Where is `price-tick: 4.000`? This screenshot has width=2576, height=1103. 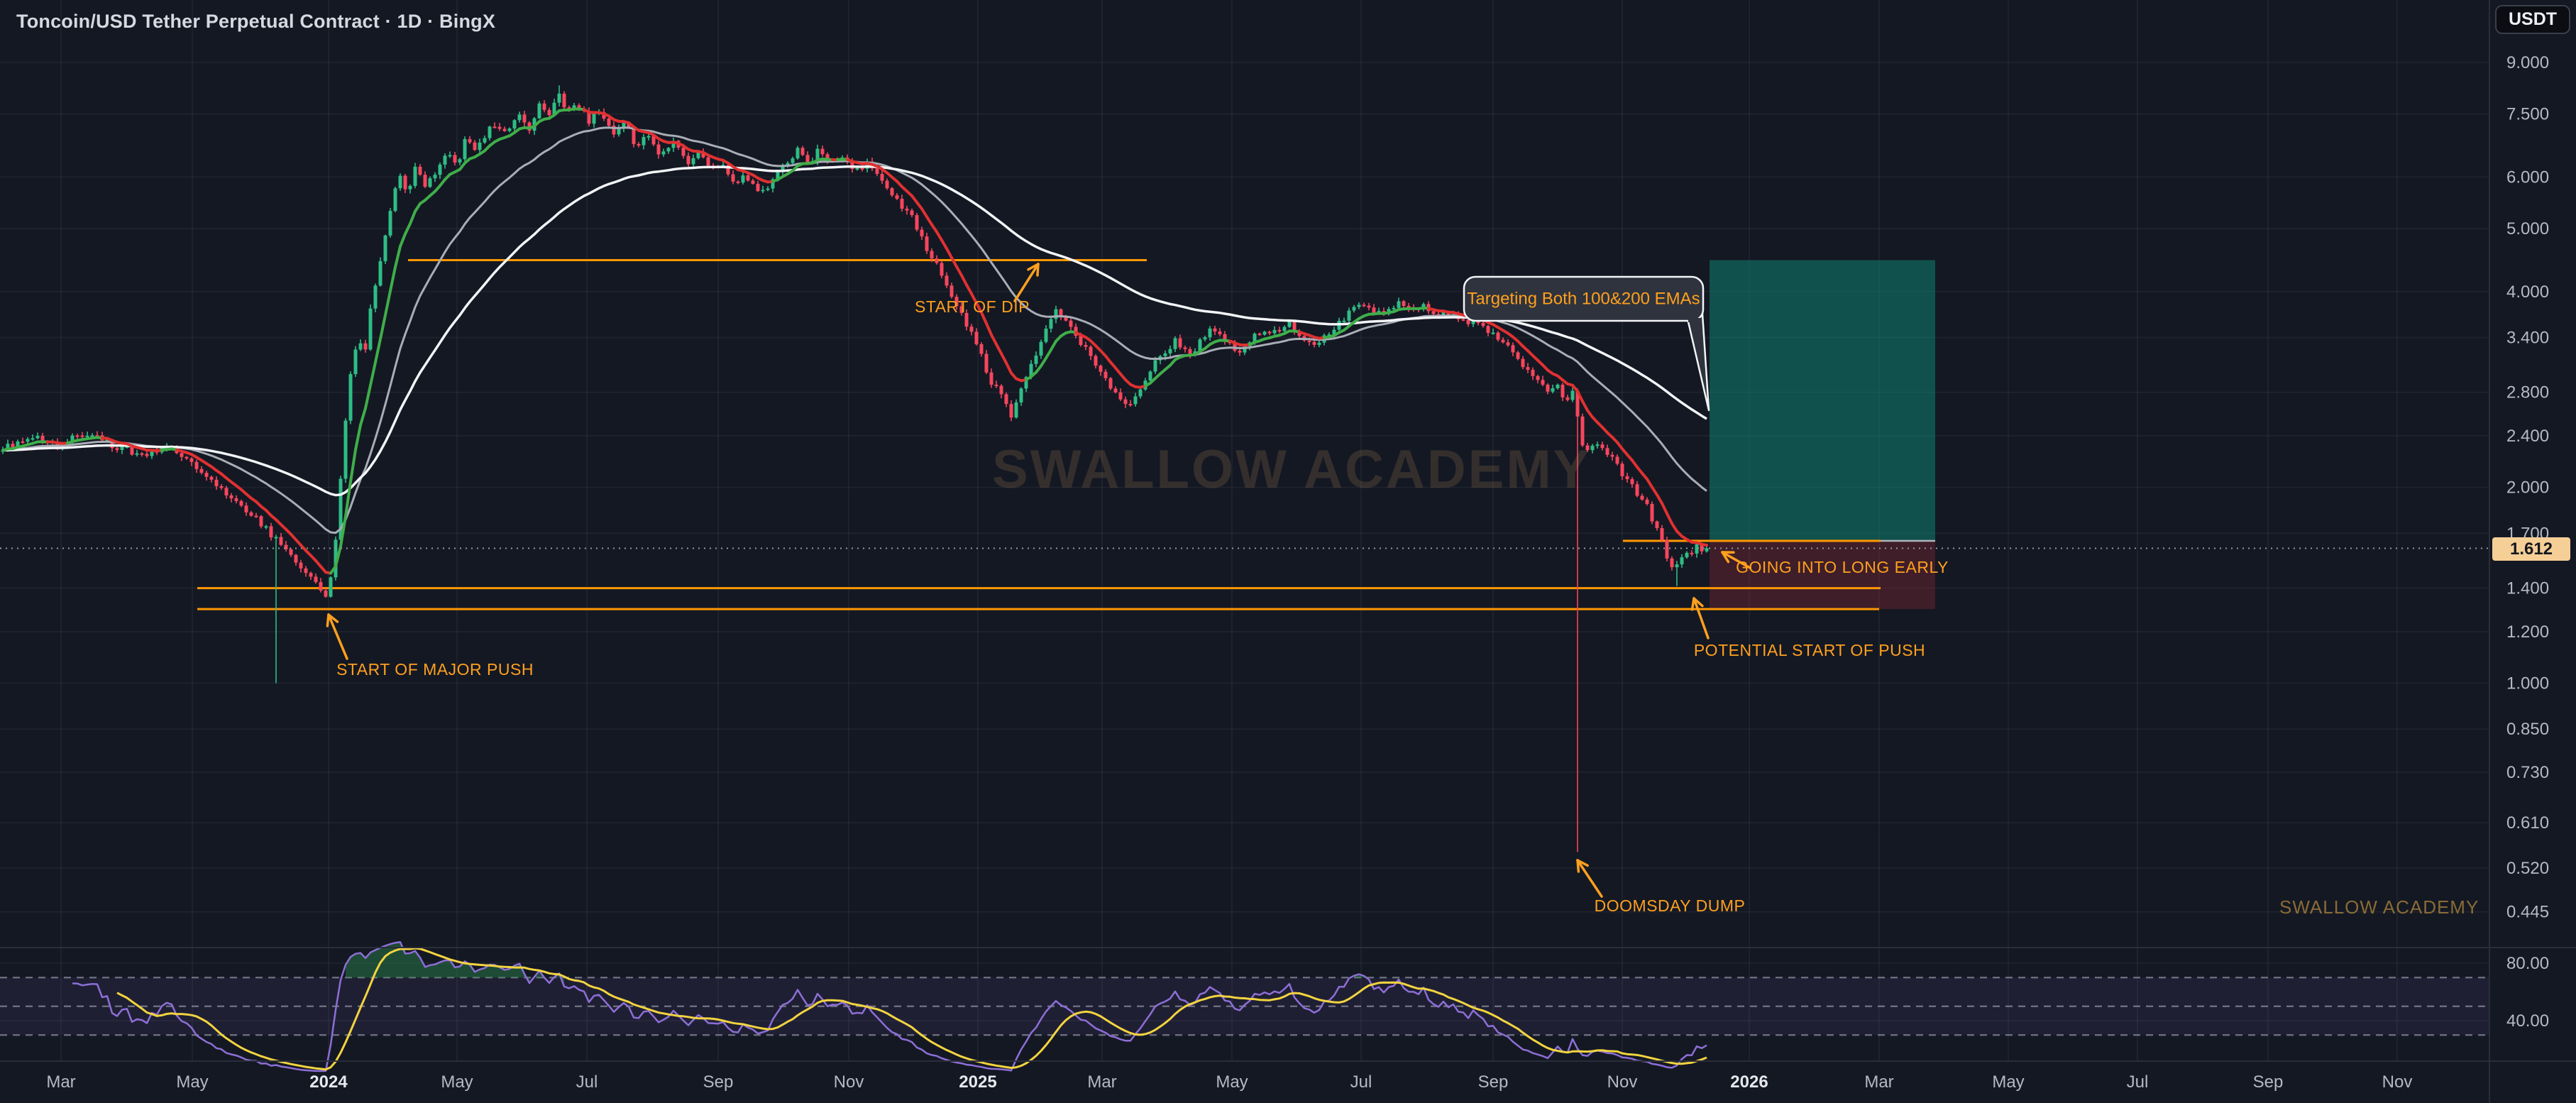 price-tick: 4.000 is located at coordinates (2527, 292).